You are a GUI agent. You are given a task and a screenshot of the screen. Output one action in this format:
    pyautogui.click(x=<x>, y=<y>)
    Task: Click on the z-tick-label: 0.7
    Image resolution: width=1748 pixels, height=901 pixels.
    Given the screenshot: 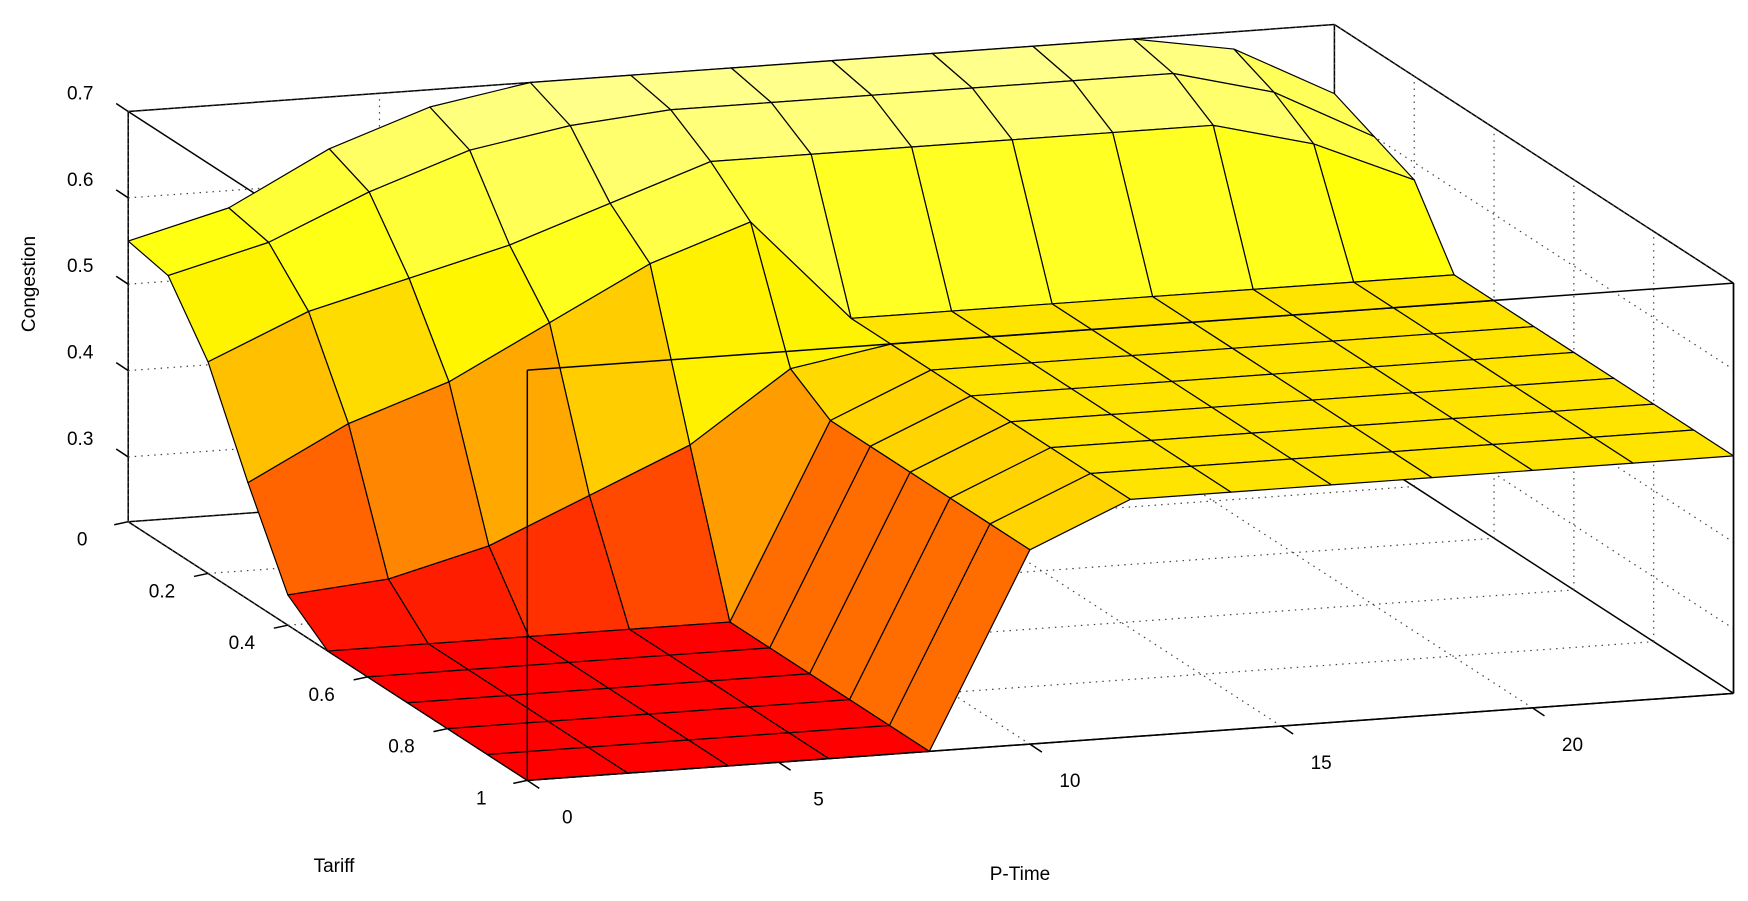 What is the action you would take?
    pyautogui.click(x=80, y=93)
    